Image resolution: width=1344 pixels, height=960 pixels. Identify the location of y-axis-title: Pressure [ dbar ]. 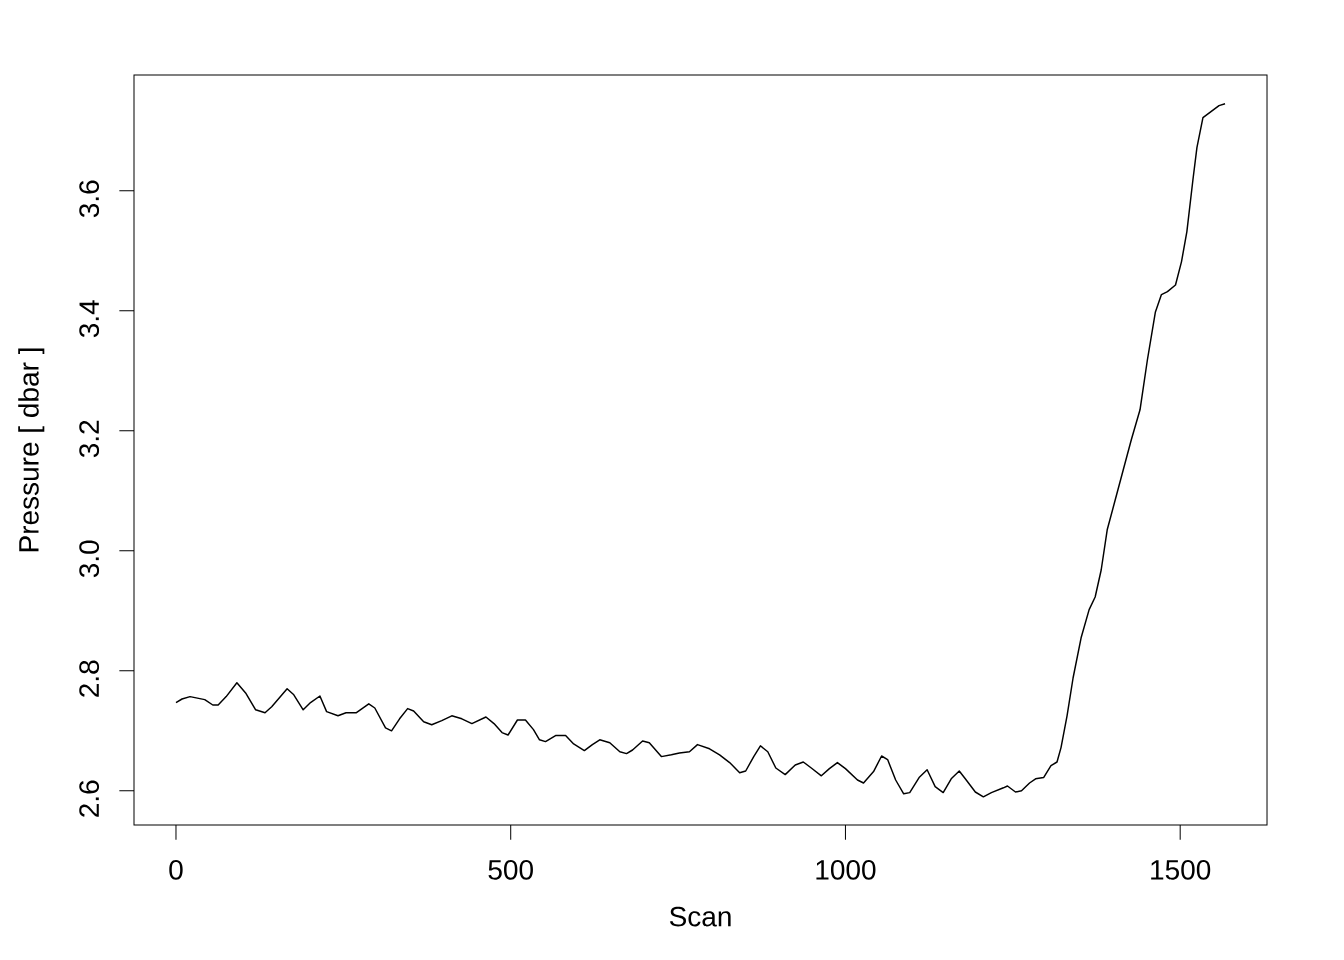
(31, 450).